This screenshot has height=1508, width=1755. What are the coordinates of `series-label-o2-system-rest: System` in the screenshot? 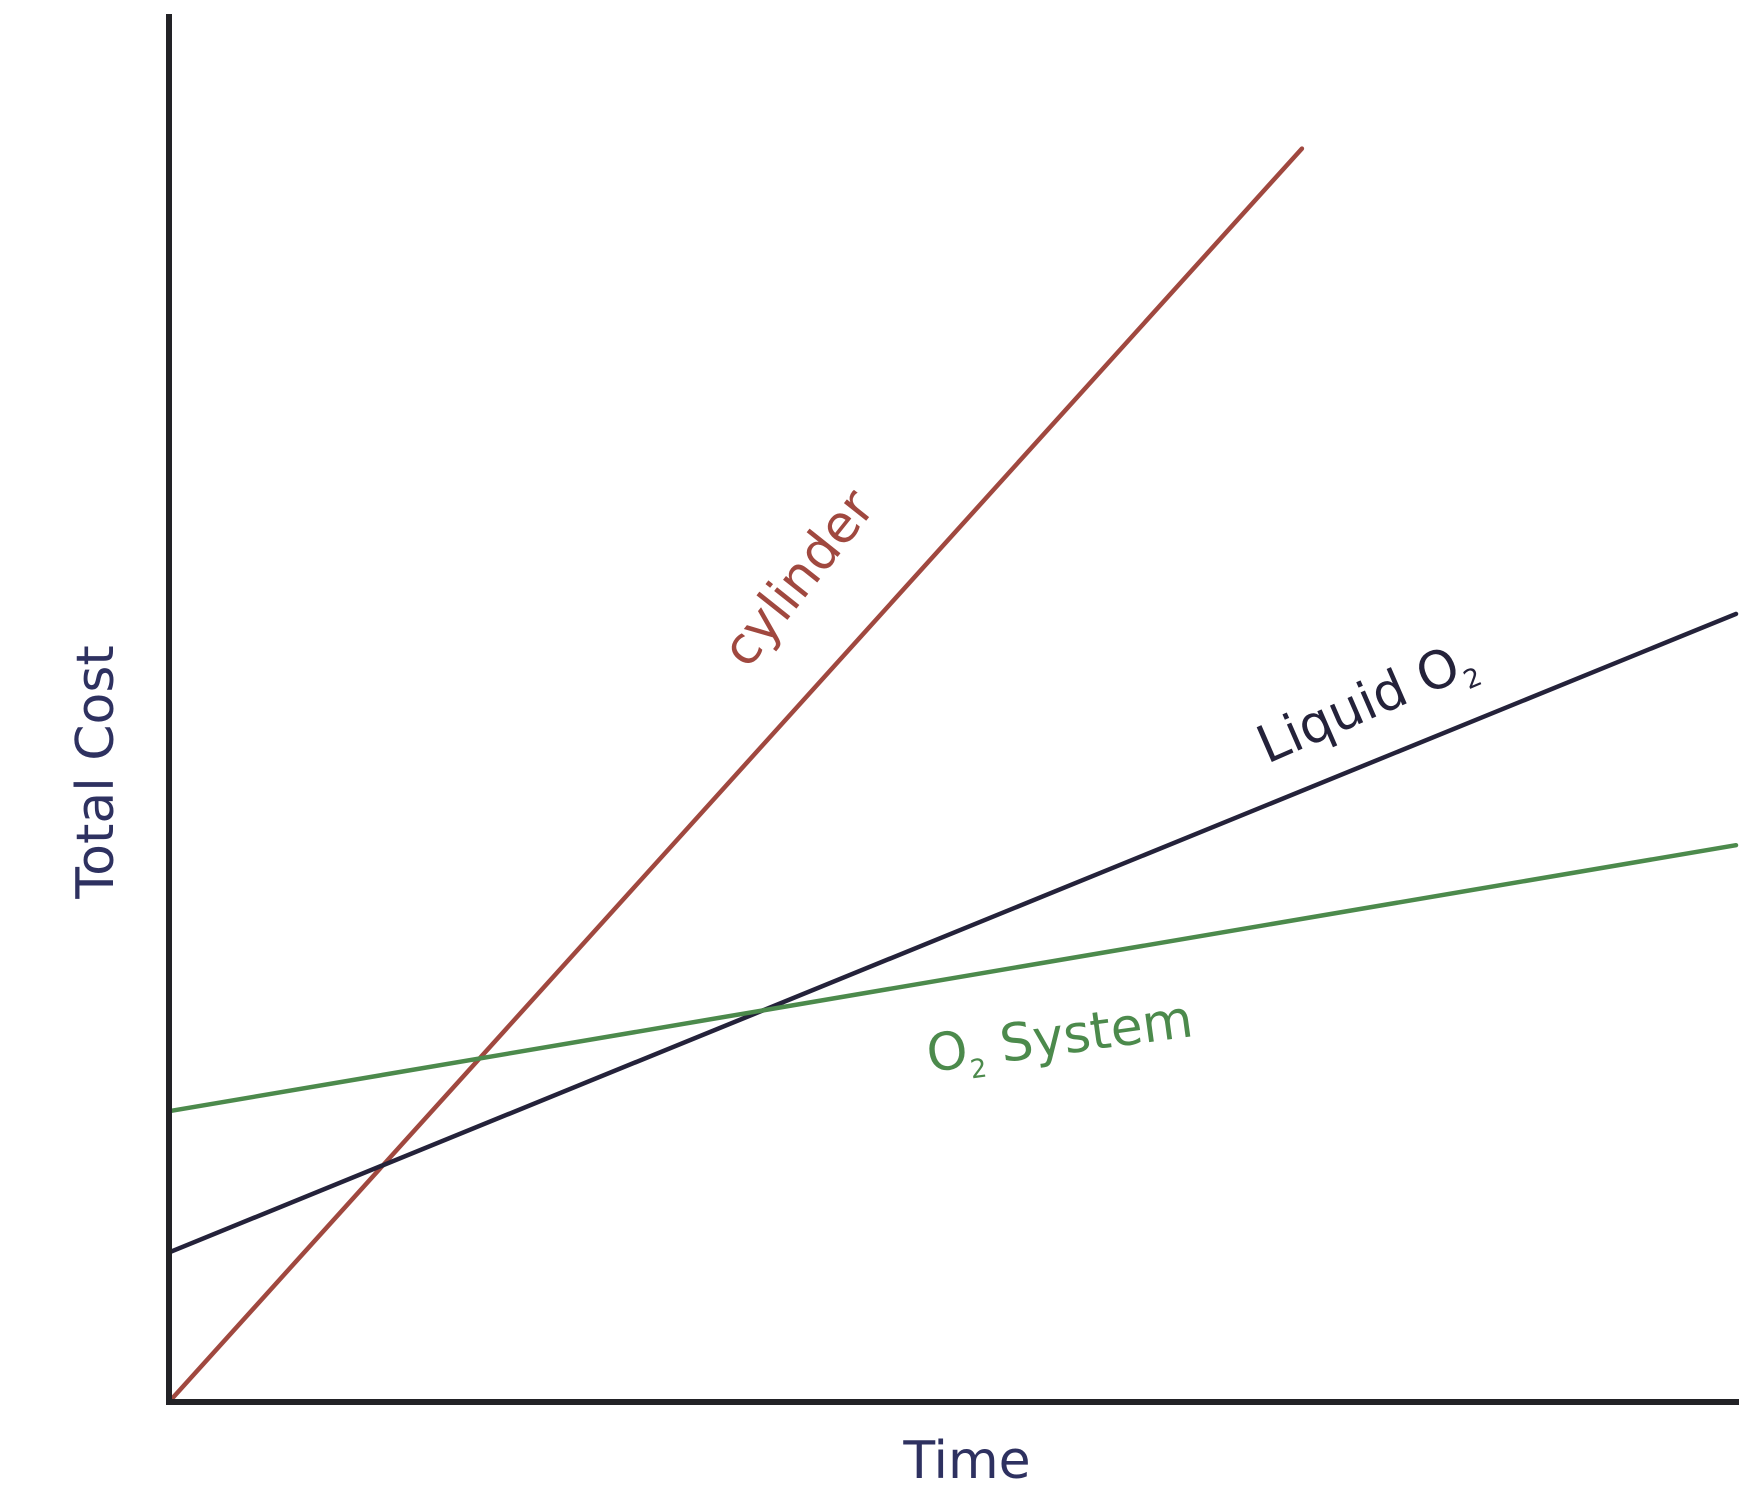 It's located at (1088, 1033).